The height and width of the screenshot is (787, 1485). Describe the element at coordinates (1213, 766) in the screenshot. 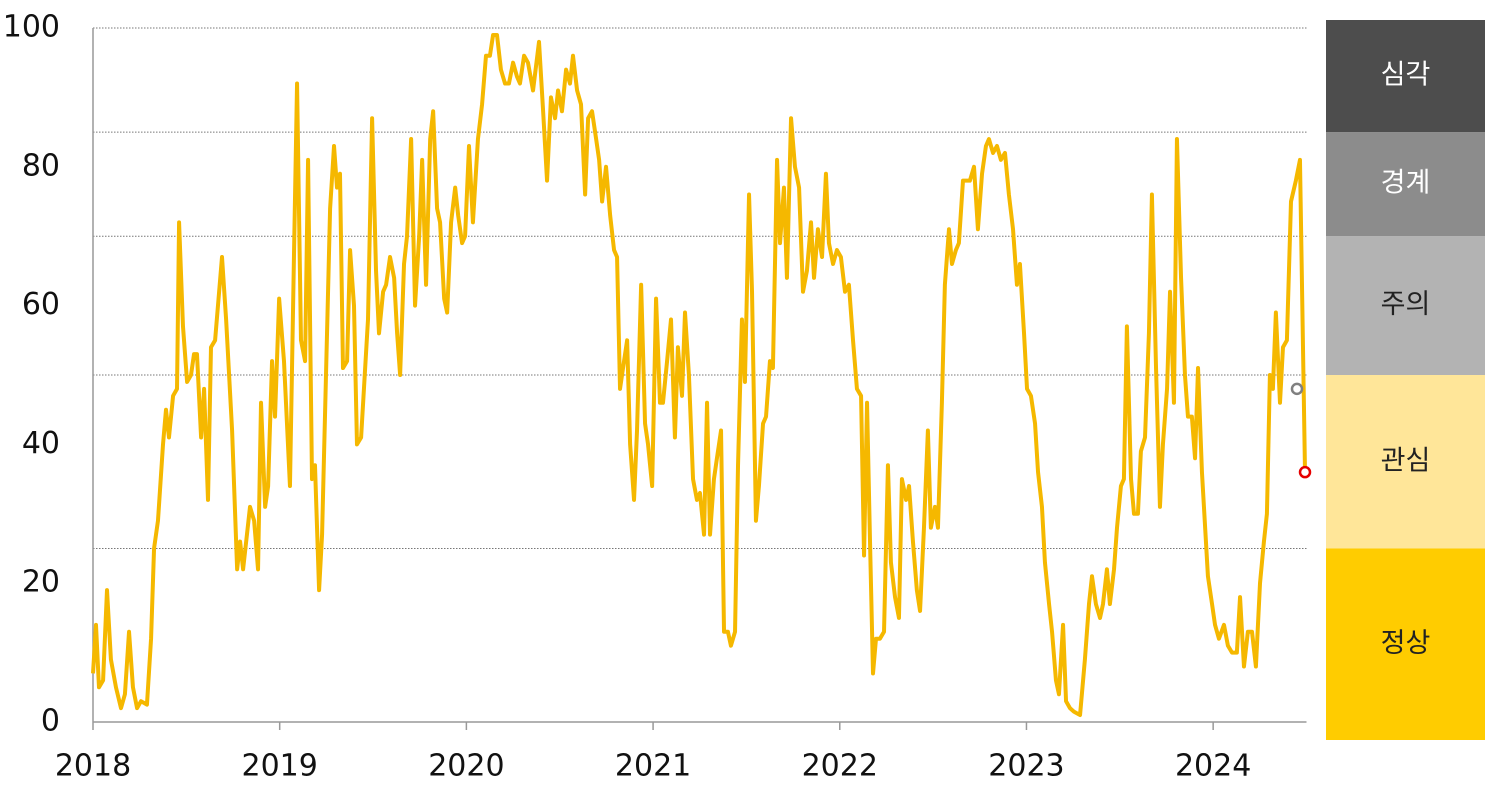

I see `x-tick-label: 2024` at that location.